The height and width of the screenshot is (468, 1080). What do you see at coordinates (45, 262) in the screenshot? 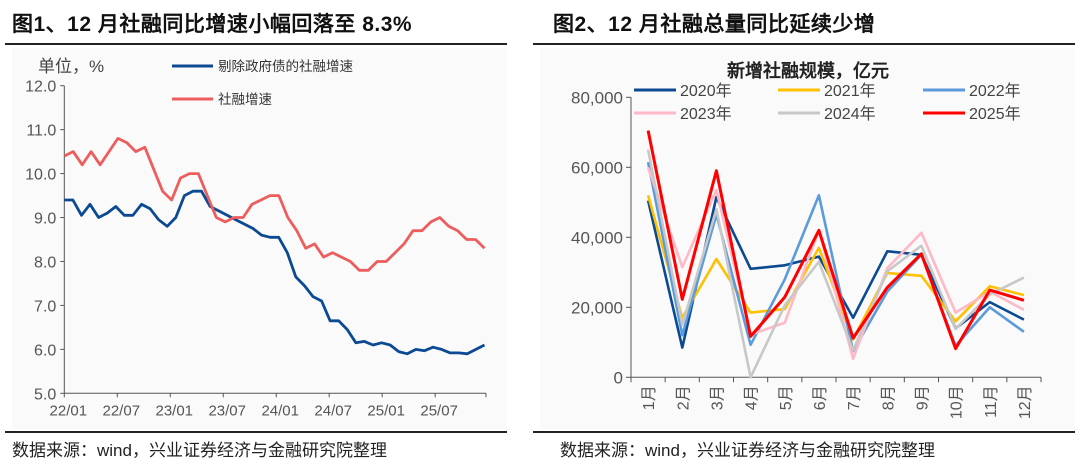
I see `left-y-tick-label: 8.0` at bounding box center [45, 262].